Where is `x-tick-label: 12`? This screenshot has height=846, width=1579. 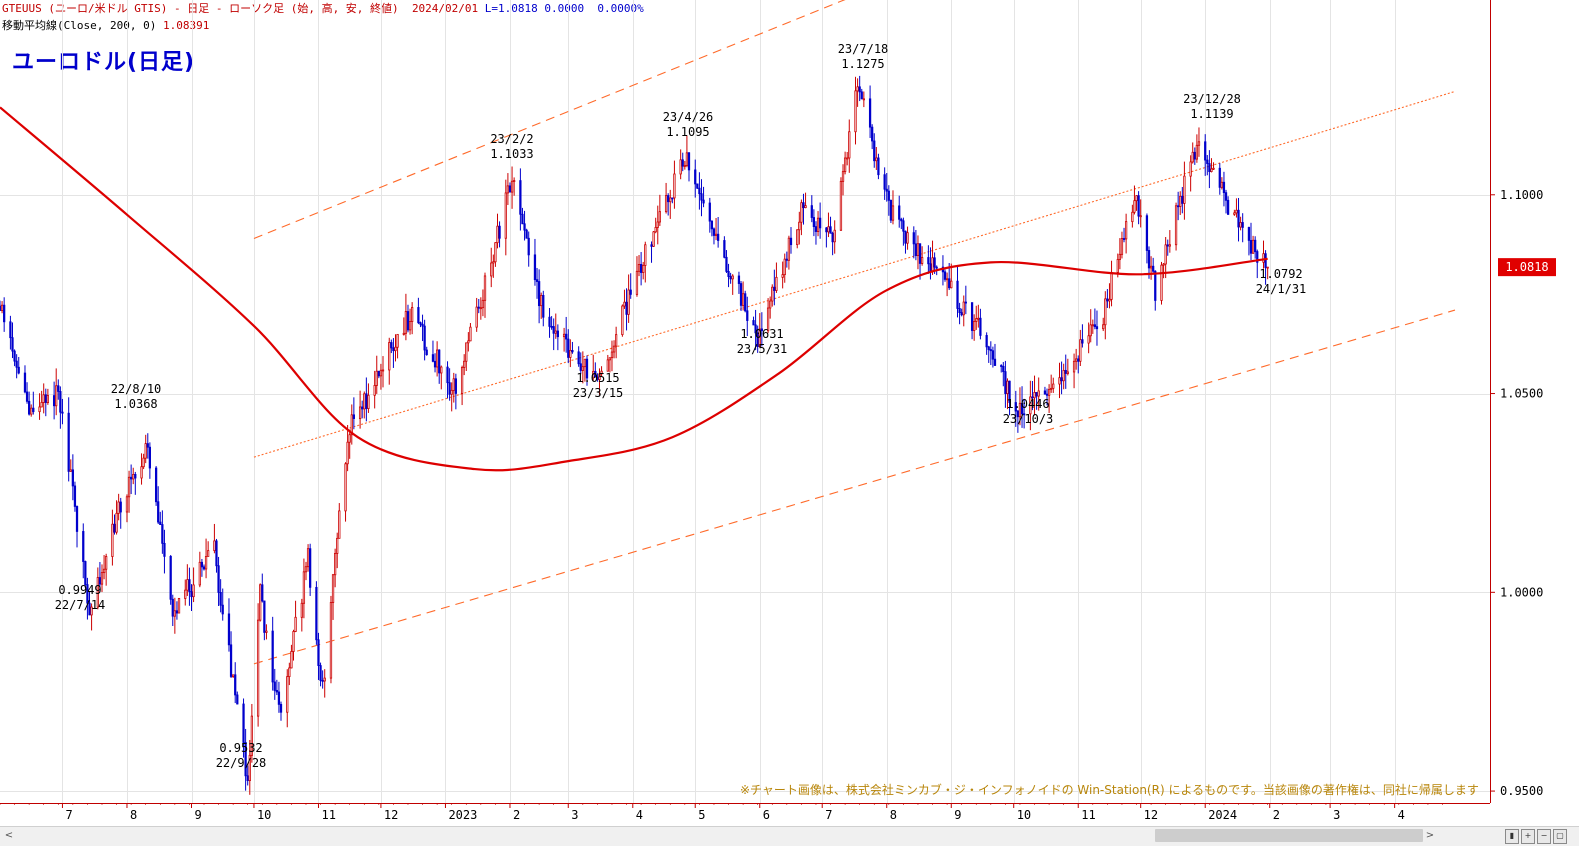 x-tick-label: 12 is located at coordinates (1151, 815).